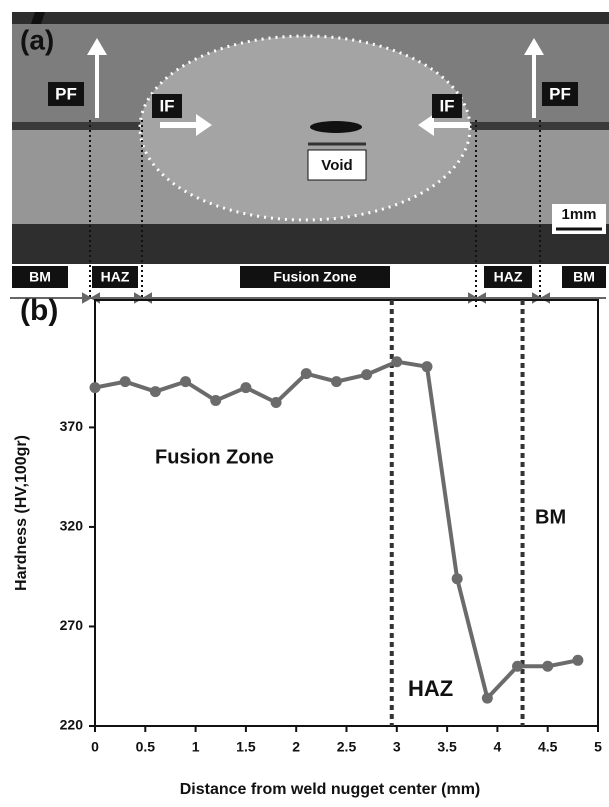 Image resolution: width=609 pixels, height=807 pixels. What do you see at coordinates (550, 517) in the screenshot?
I see `annotation: BM` at bounding box center [550, 517].